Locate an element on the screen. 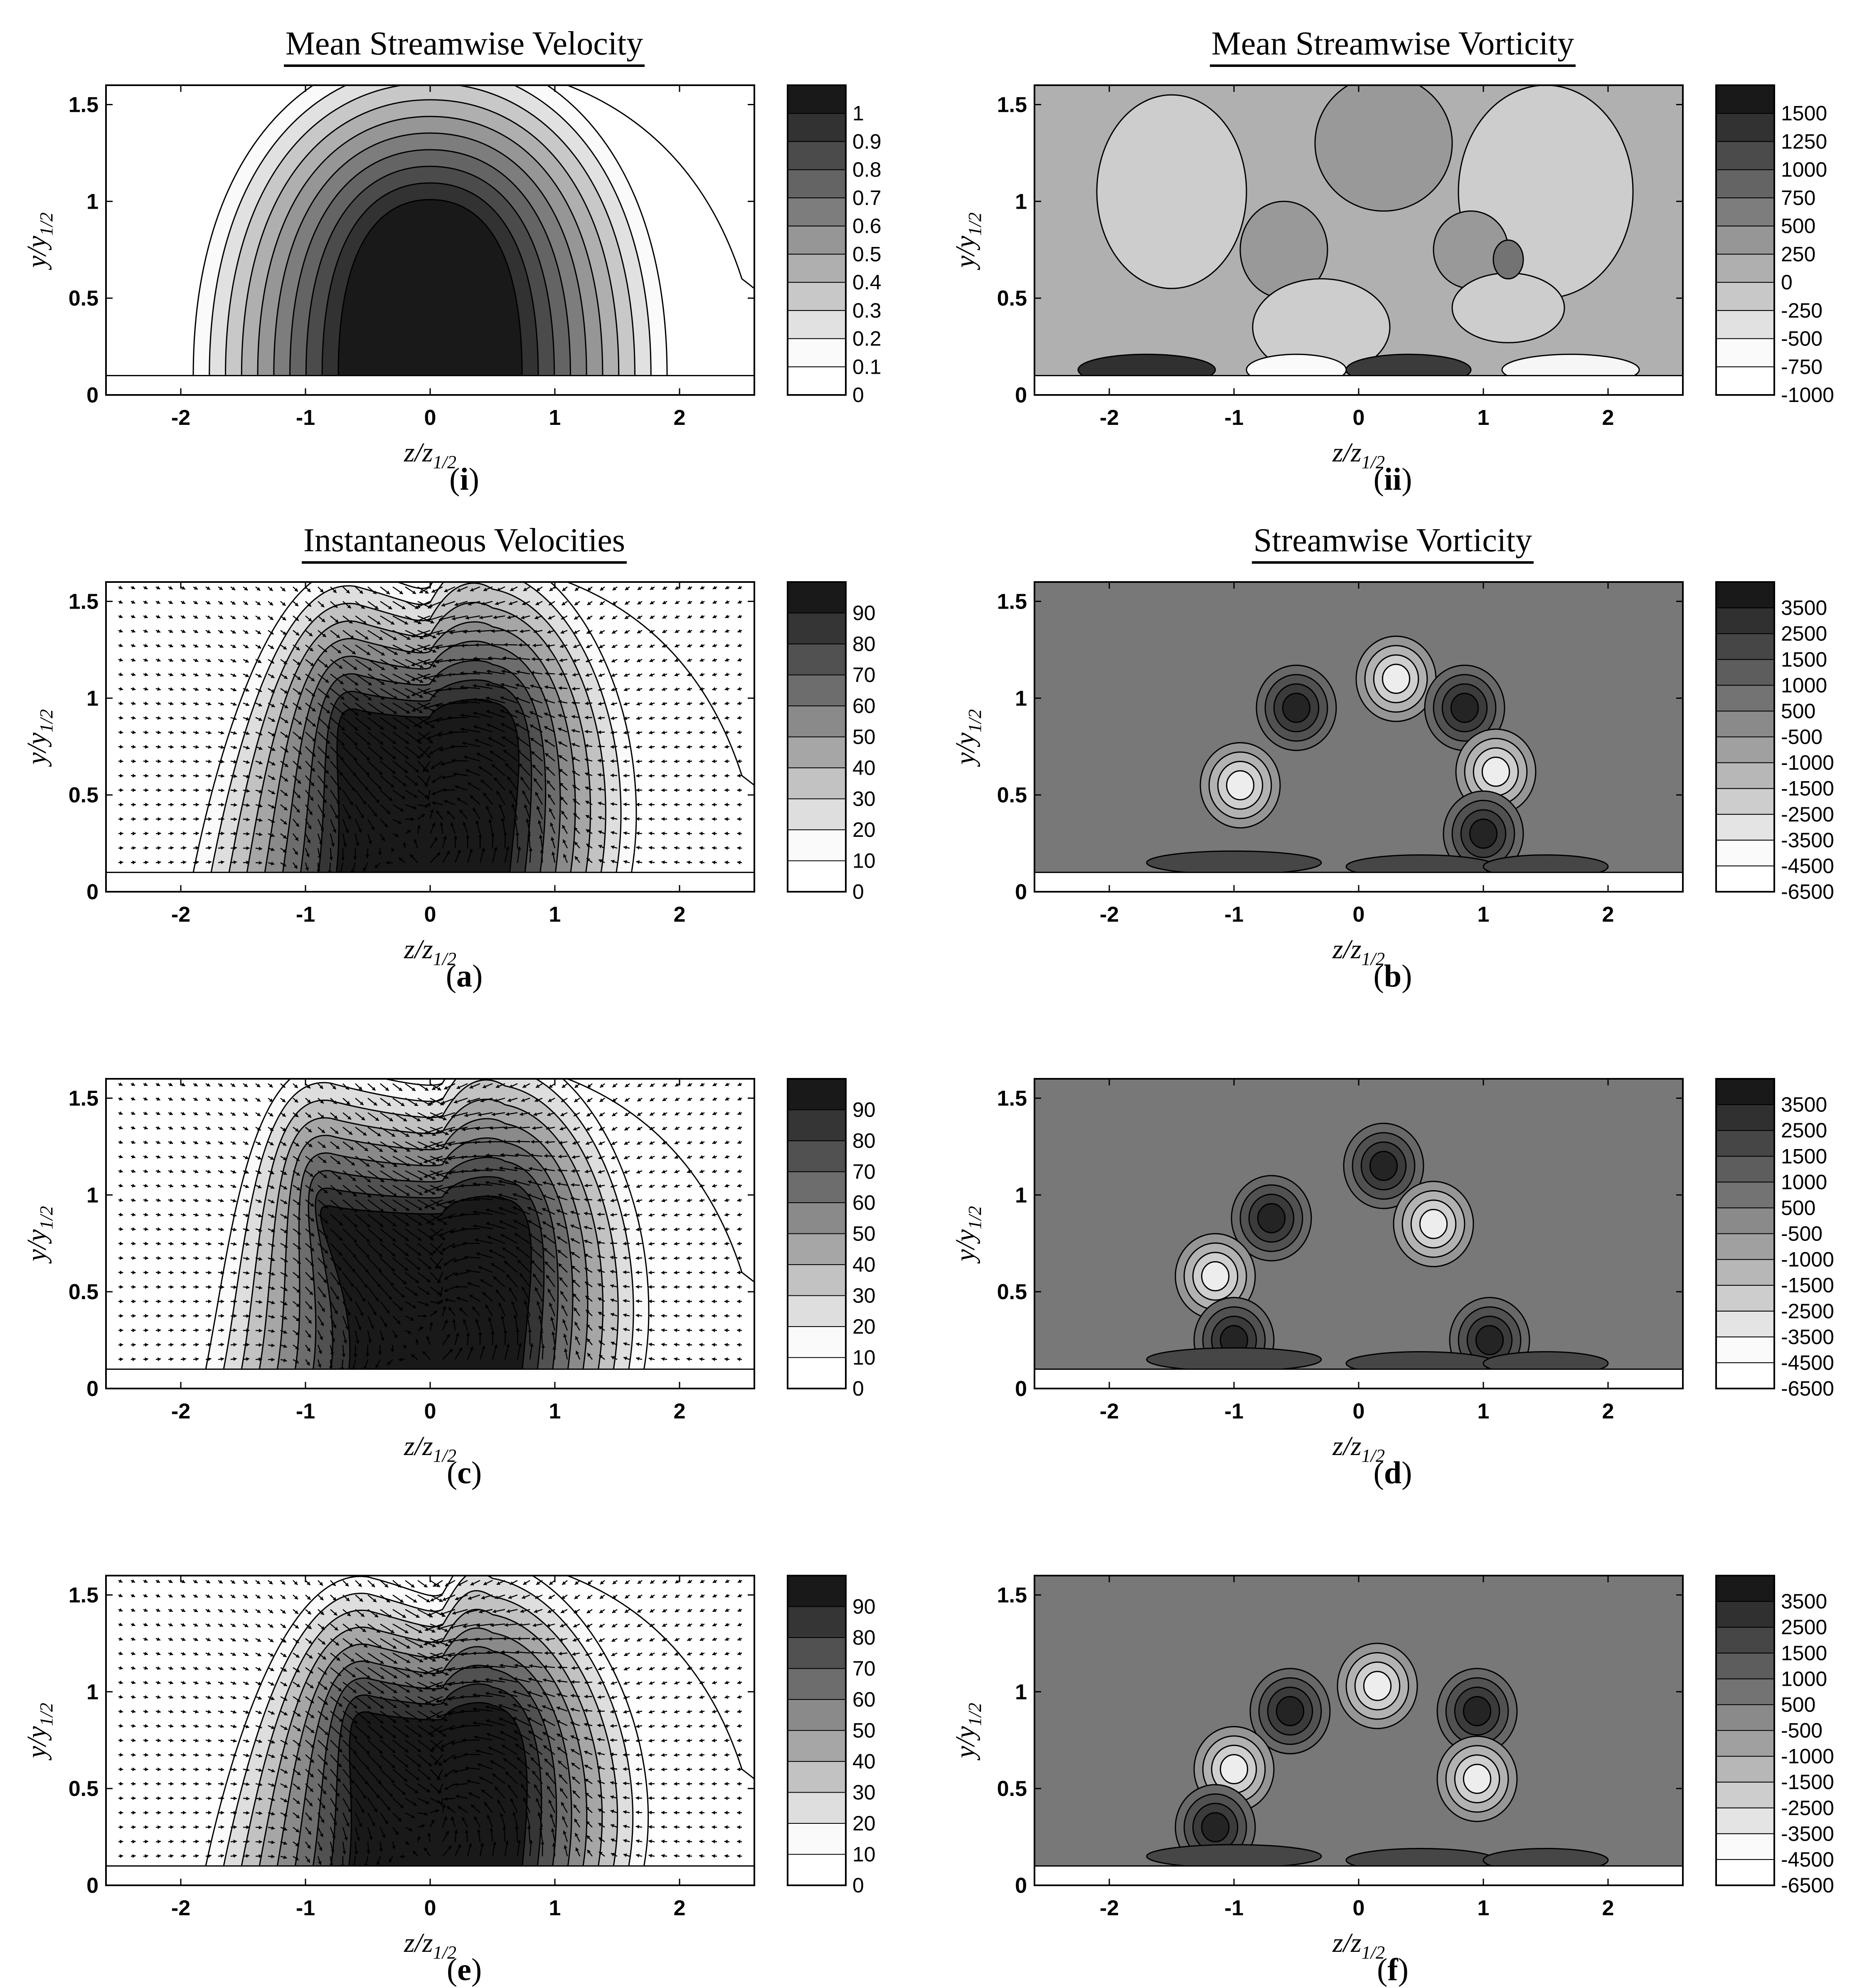 The width and height of the screenshot is (1857, 1988). colorbar-label: 30 is located at coordinates (864, 799).